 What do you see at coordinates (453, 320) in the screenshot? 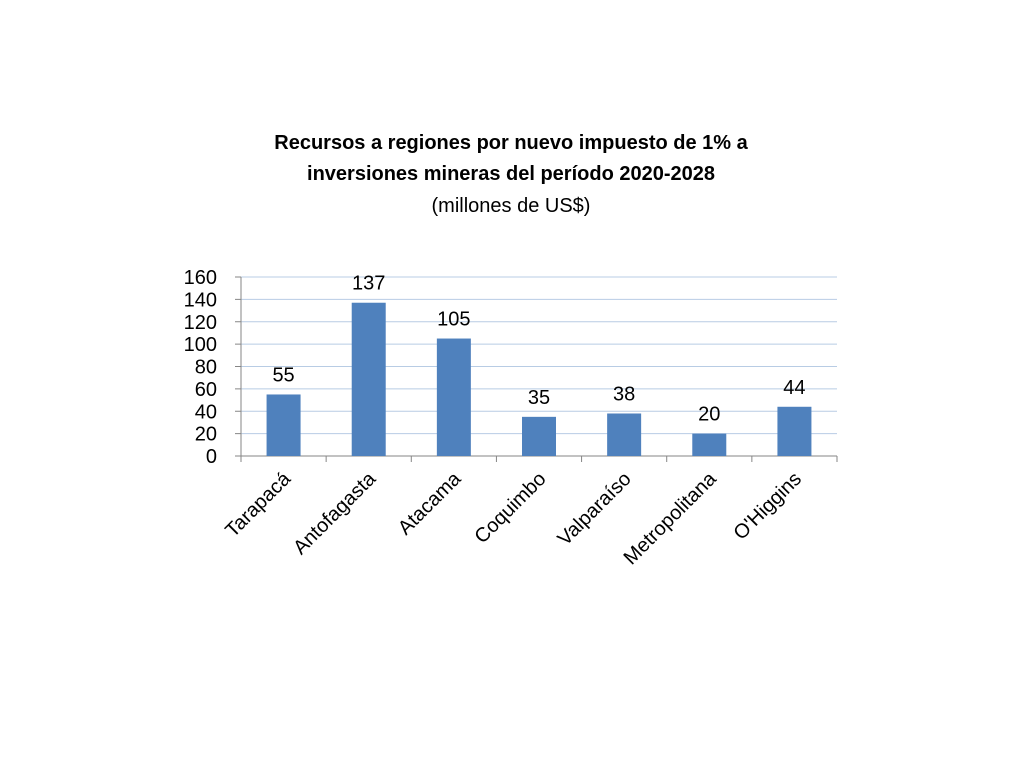
I see `data-label: 105` at bounding box center [453, 320].